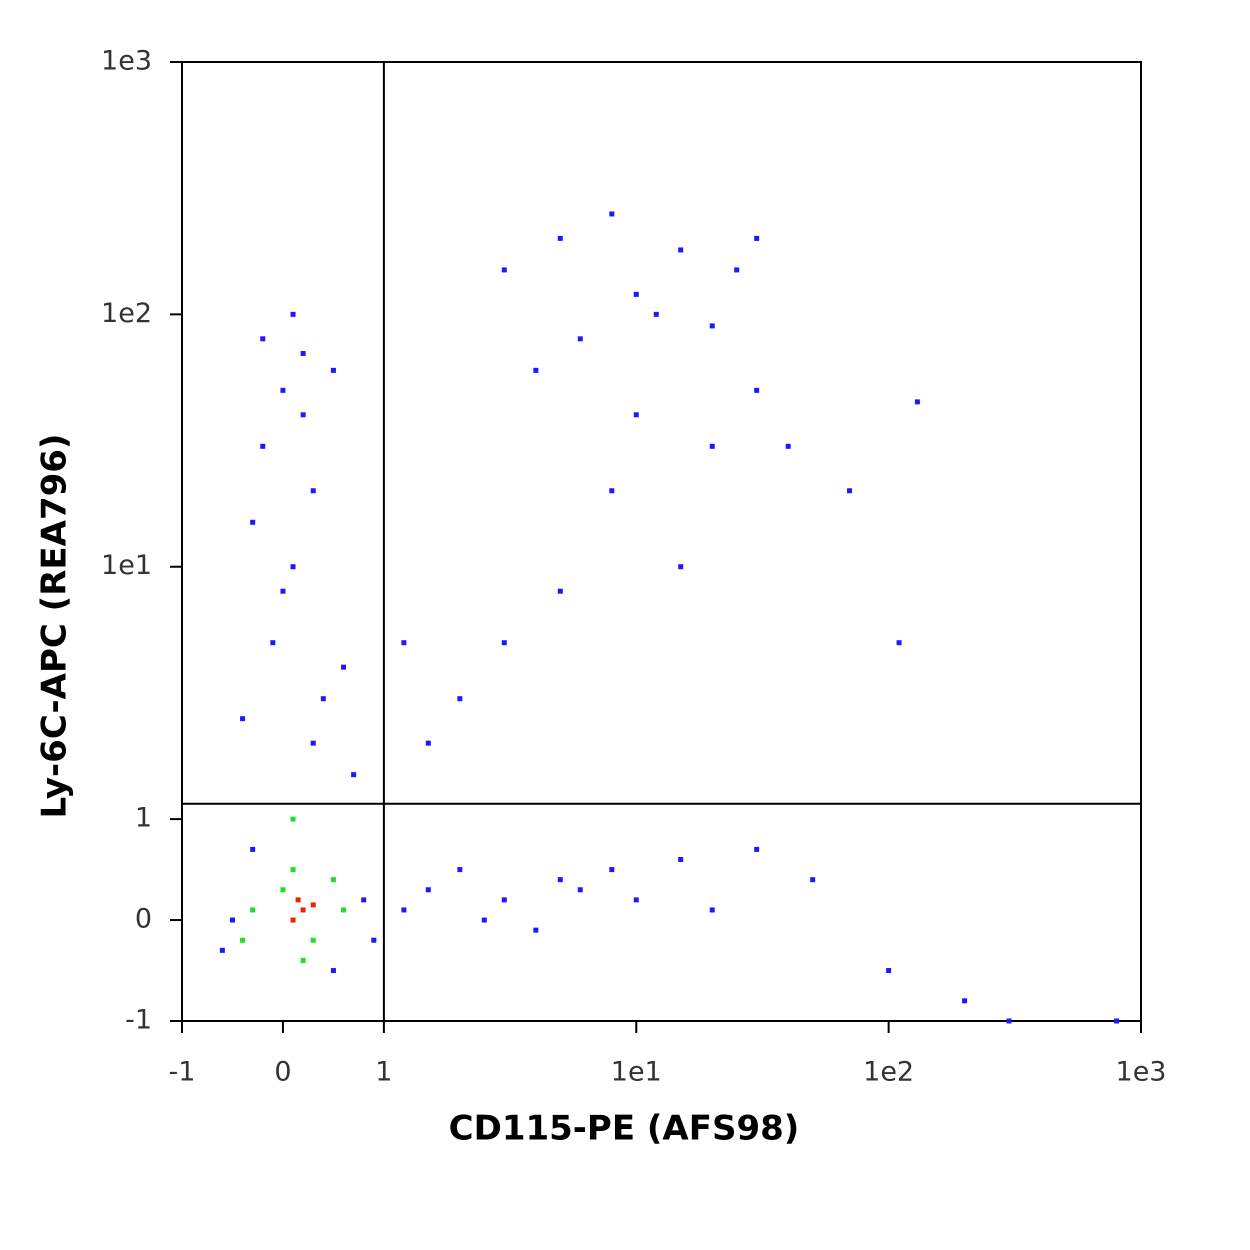  Describe the element at coordinates (383, 1072) in the screenshot. I see `x-tick-label: 1` at that location.